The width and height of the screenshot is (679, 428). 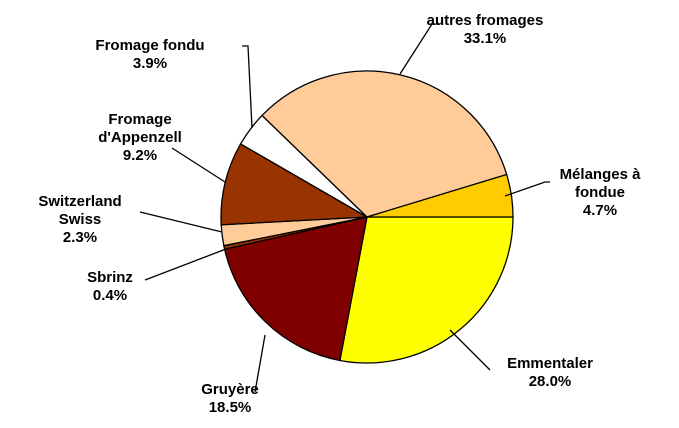 I want to click on value-label: 0.4%, so click(x=110, y=295).